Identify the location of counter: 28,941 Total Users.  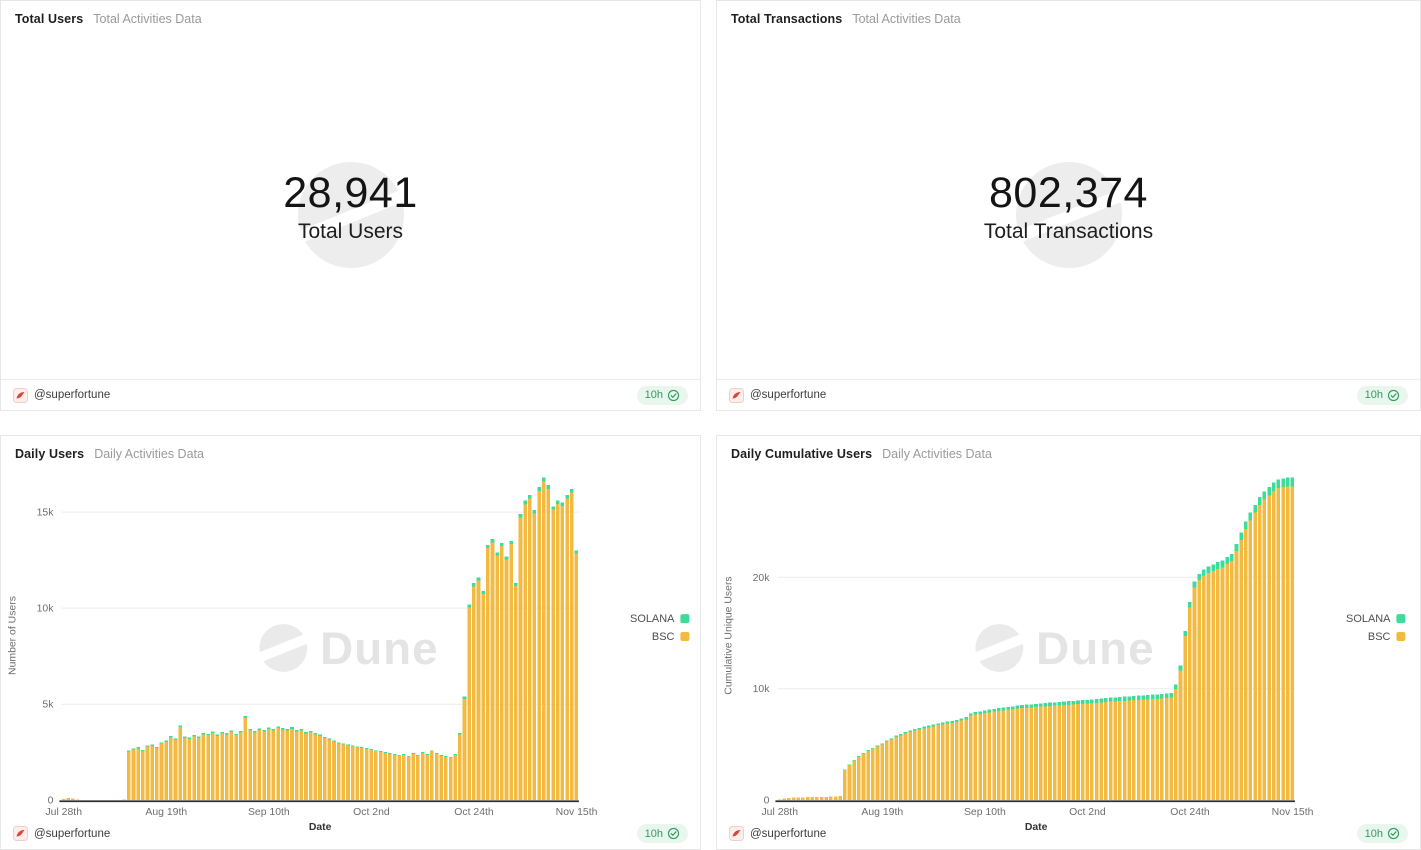
(350, 206).